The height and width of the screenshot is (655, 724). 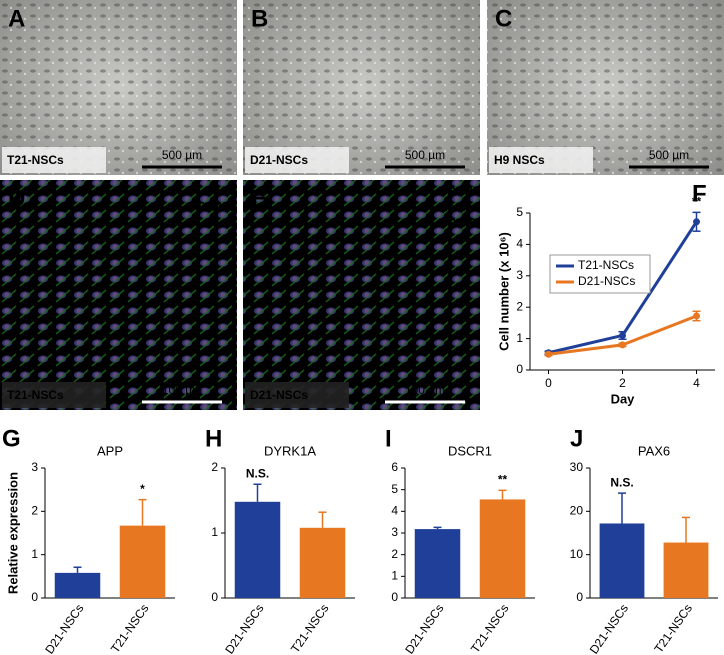 I want to click on y-tick-label: 20, so click(x=577, y=511).